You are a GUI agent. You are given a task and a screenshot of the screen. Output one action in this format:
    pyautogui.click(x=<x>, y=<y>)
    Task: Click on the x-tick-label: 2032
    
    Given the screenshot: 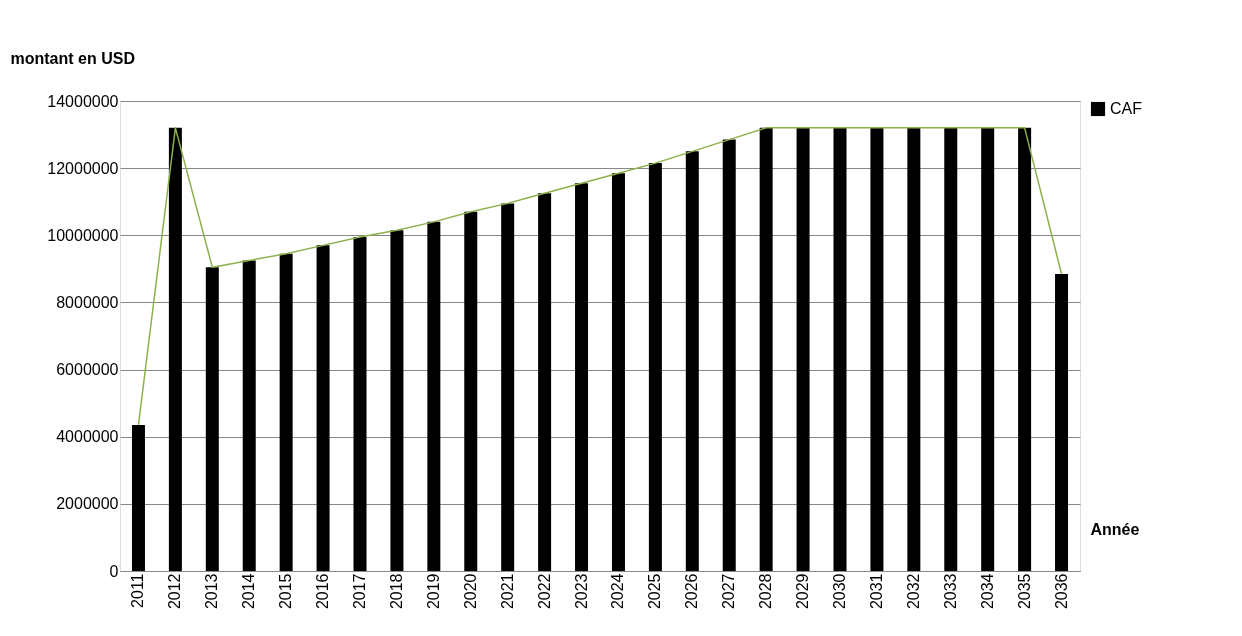 What is the action you would take?
    pyautogui.click(x=913, y=591)
    